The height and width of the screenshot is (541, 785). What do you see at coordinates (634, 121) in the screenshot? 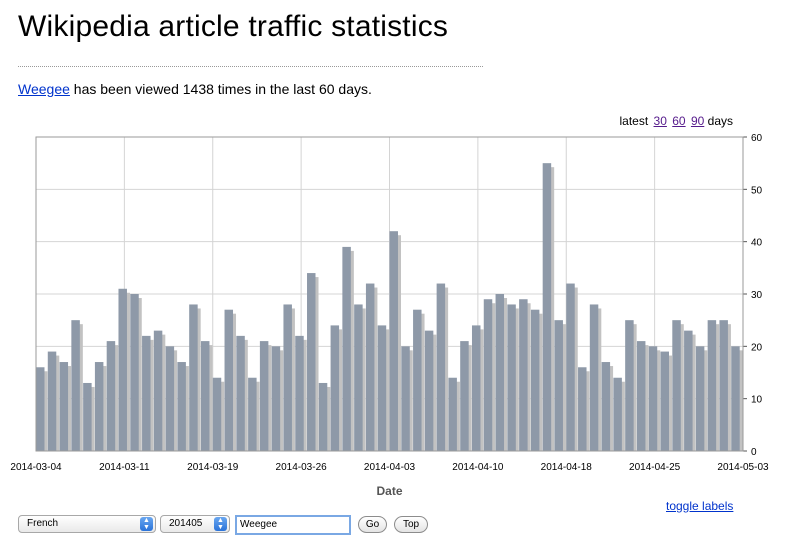
I see `range-prefix: latest` at bounding box center [634, 121].